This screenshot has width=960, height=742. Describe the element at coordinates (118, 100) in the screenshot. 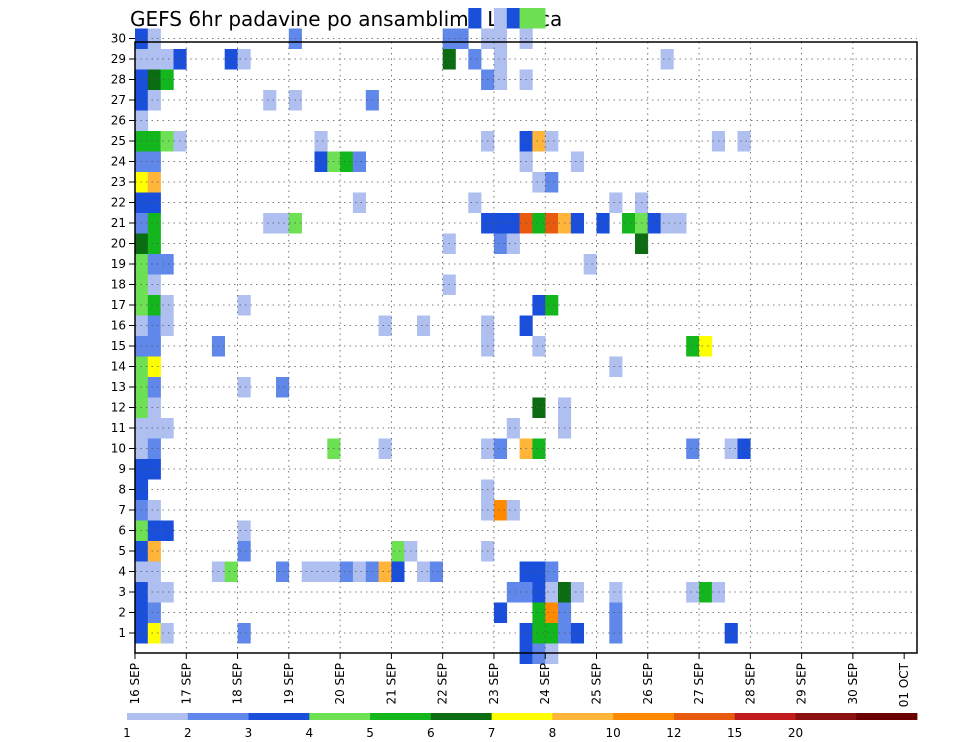

I see `y-tick-label: 27` at that location.